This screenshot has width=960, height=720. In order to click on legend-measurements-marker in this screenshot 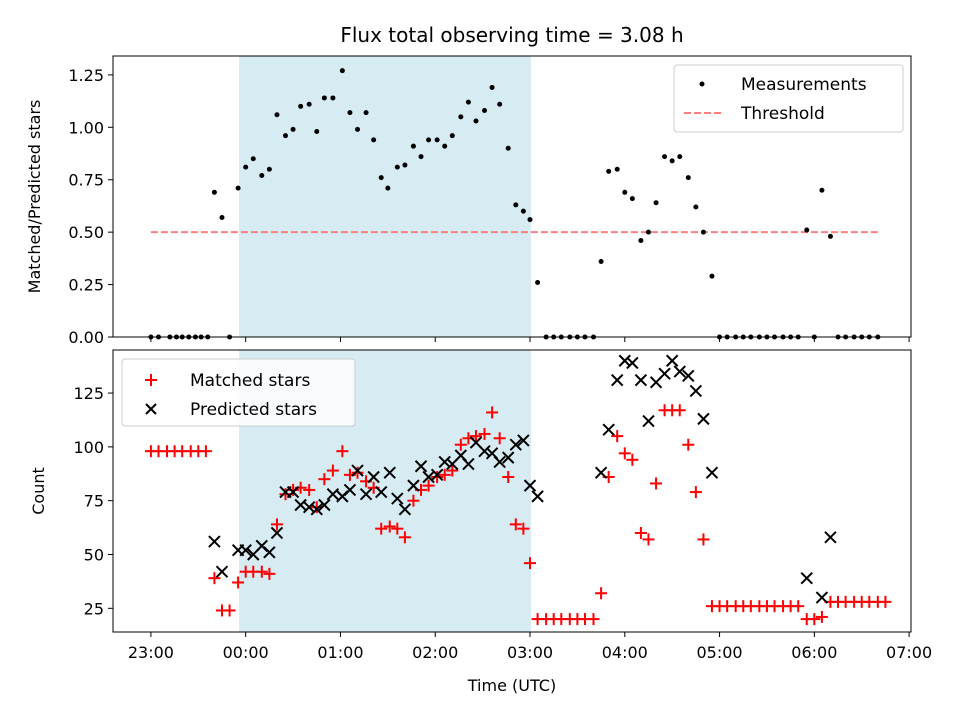, I will do `click(702, 84)`.